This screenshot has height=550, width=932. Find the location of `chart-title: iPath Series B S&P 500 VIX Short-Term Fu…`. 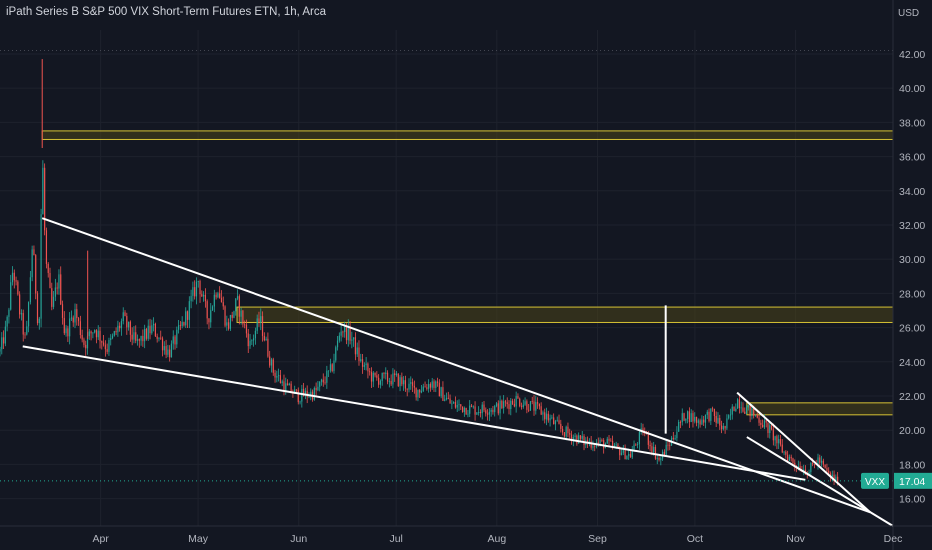

chart-title: iPath Series B S&P 500 VIX Short-Term Fu… is located at coordinates (166, 12).